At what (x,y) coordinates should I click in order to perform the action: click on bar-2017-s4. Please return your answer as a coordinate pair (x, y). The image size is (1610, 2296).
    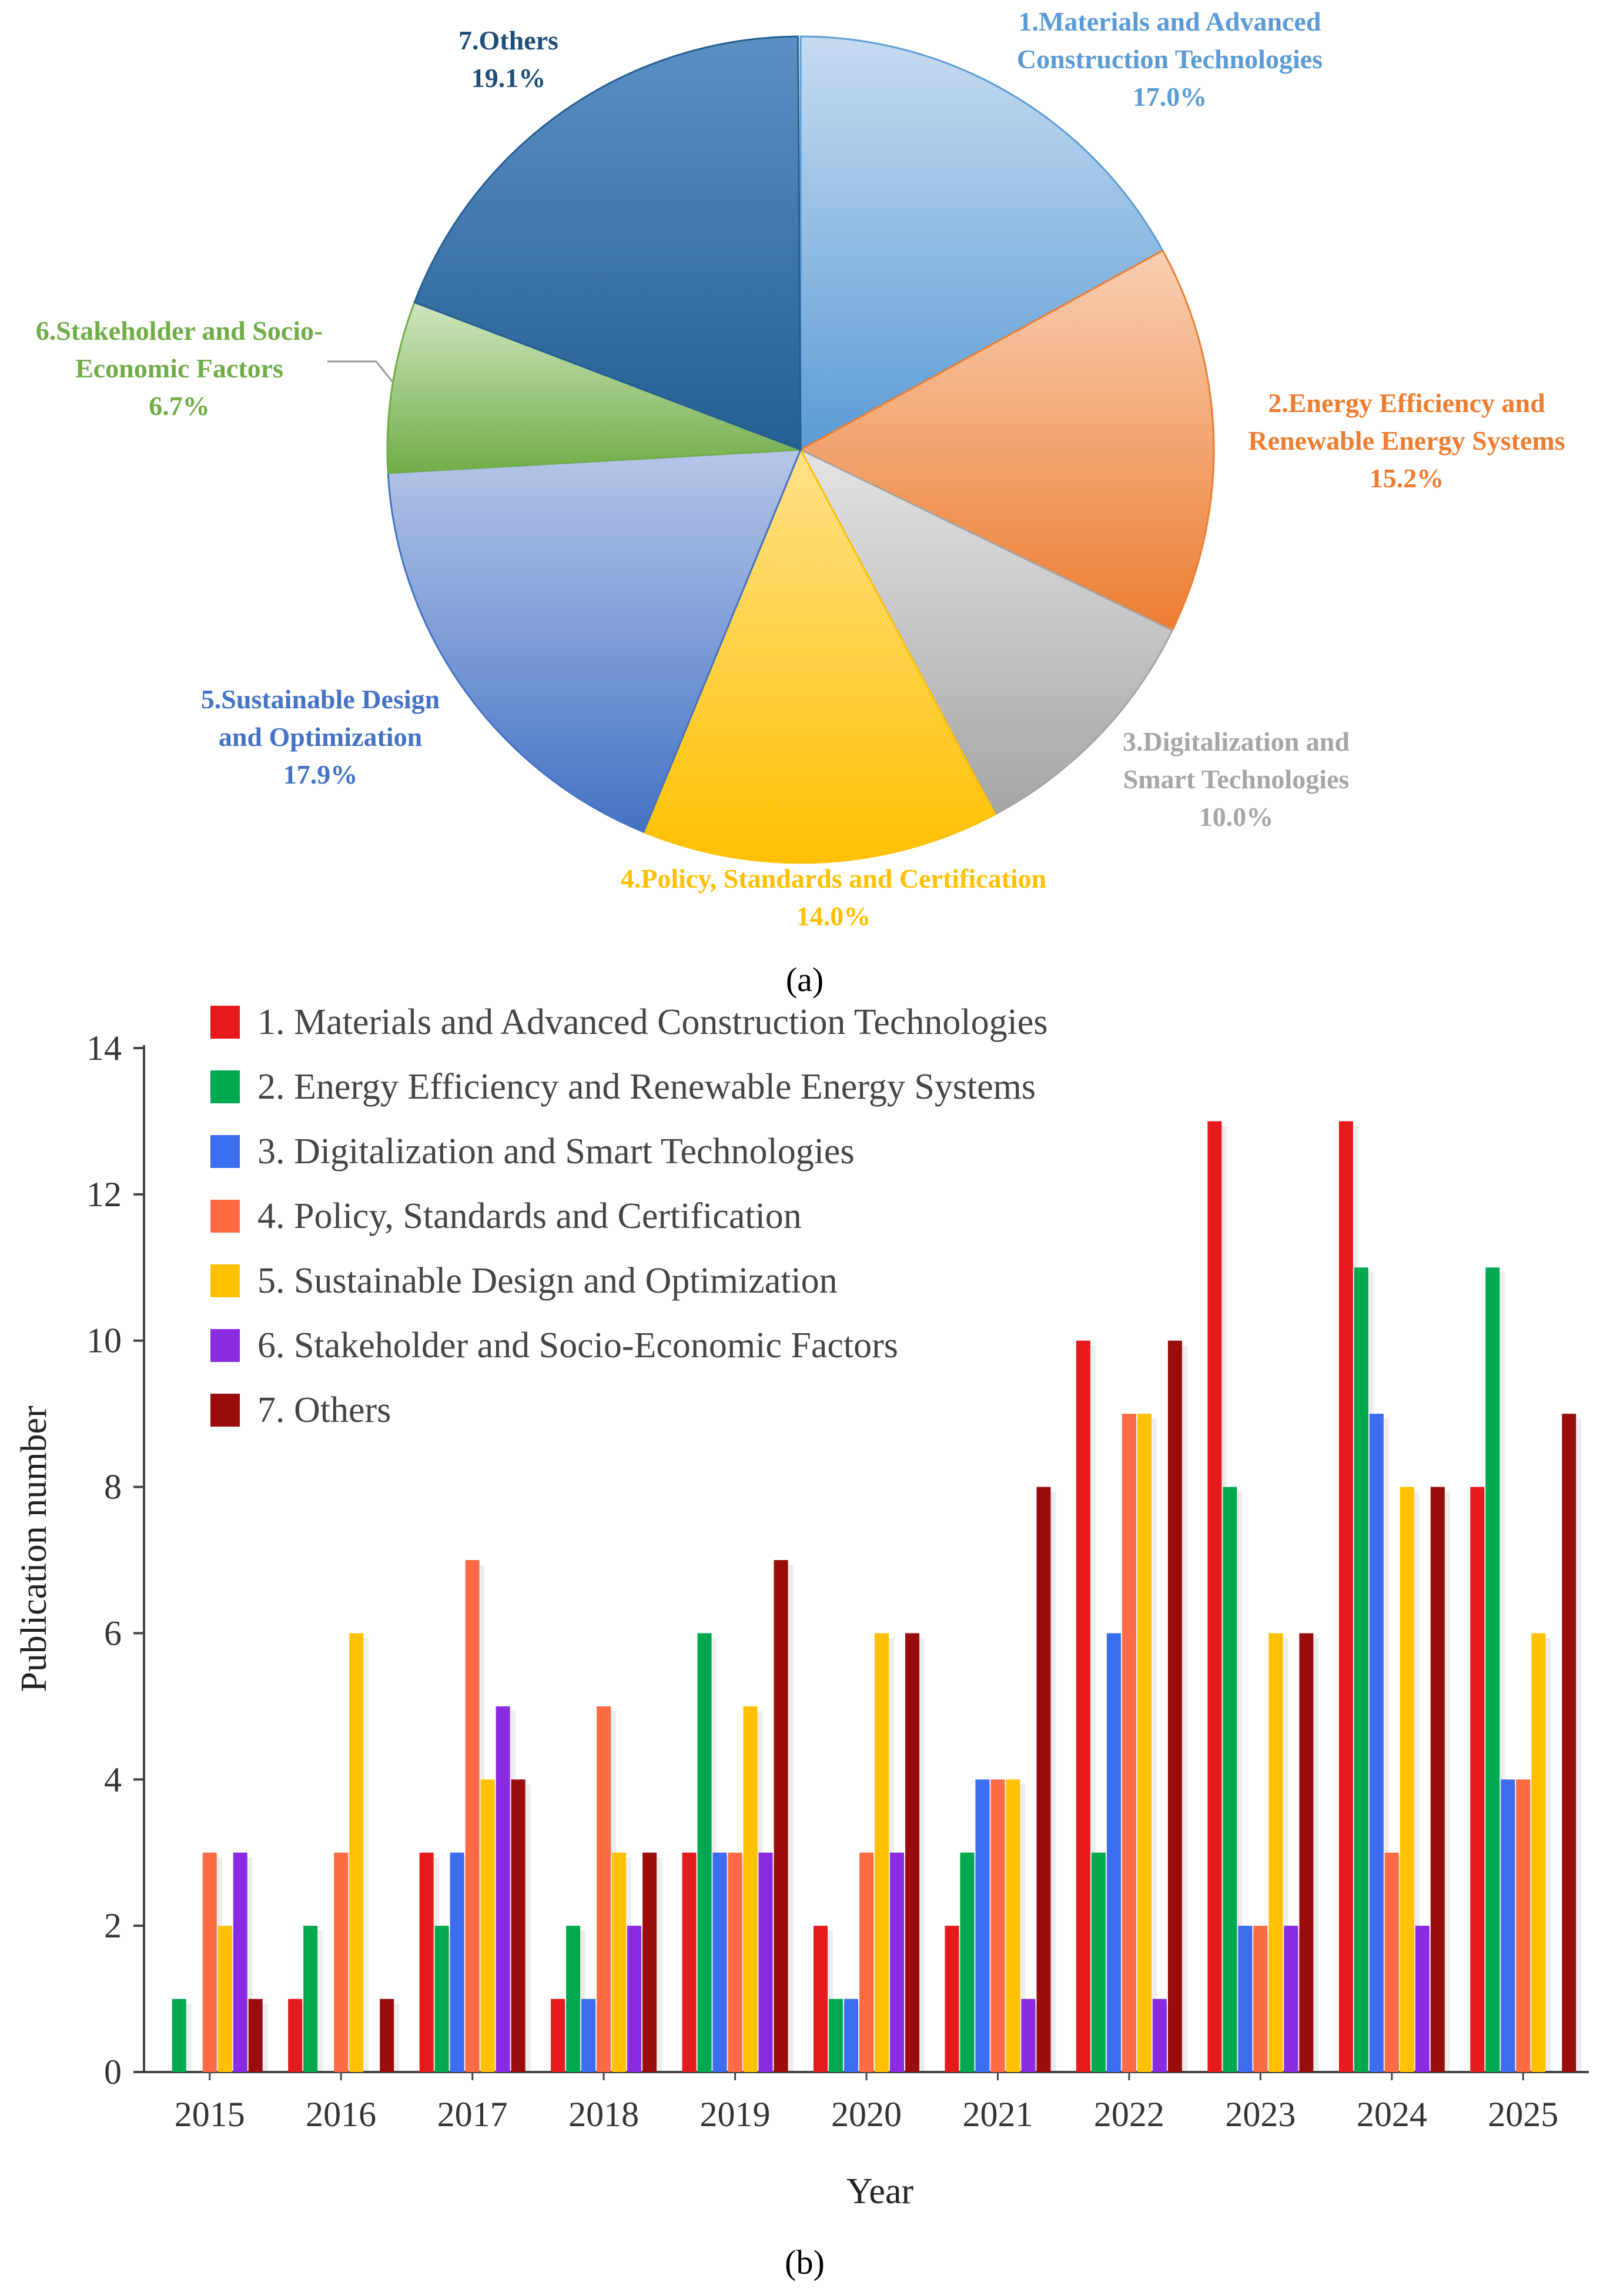
    Looking at the image, I should click on (472, 1816).